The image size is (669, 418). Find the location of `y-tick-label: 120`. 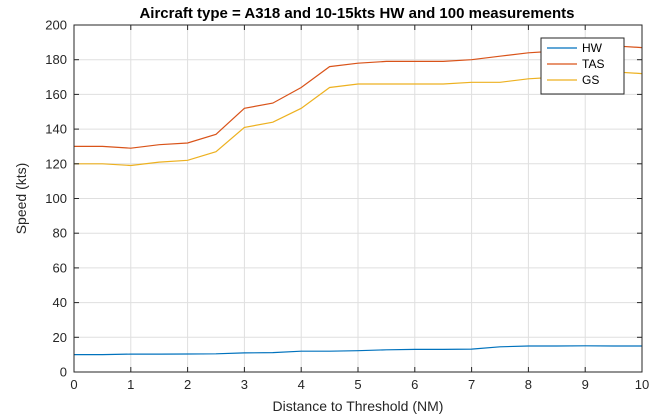

y-tick-label: 120 is located at coordinates (56, 163).